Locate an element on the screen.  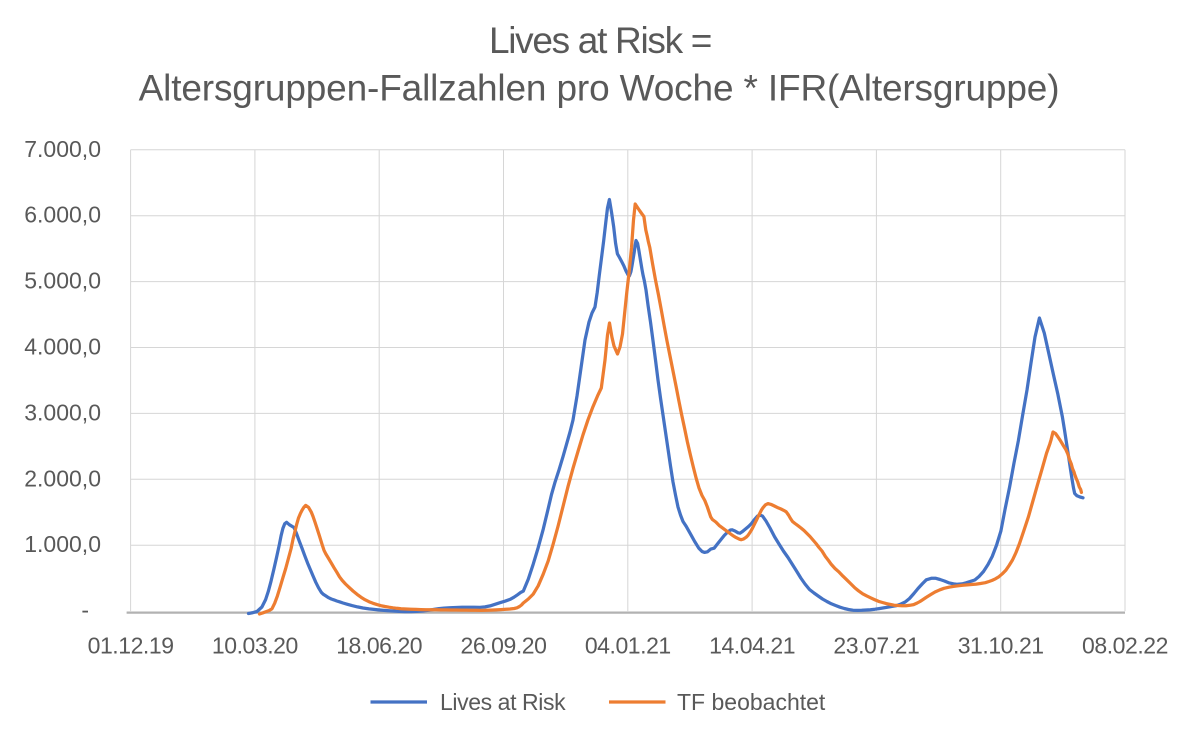
svg-text: 2.000,0 is located at coordinates (62, 478).